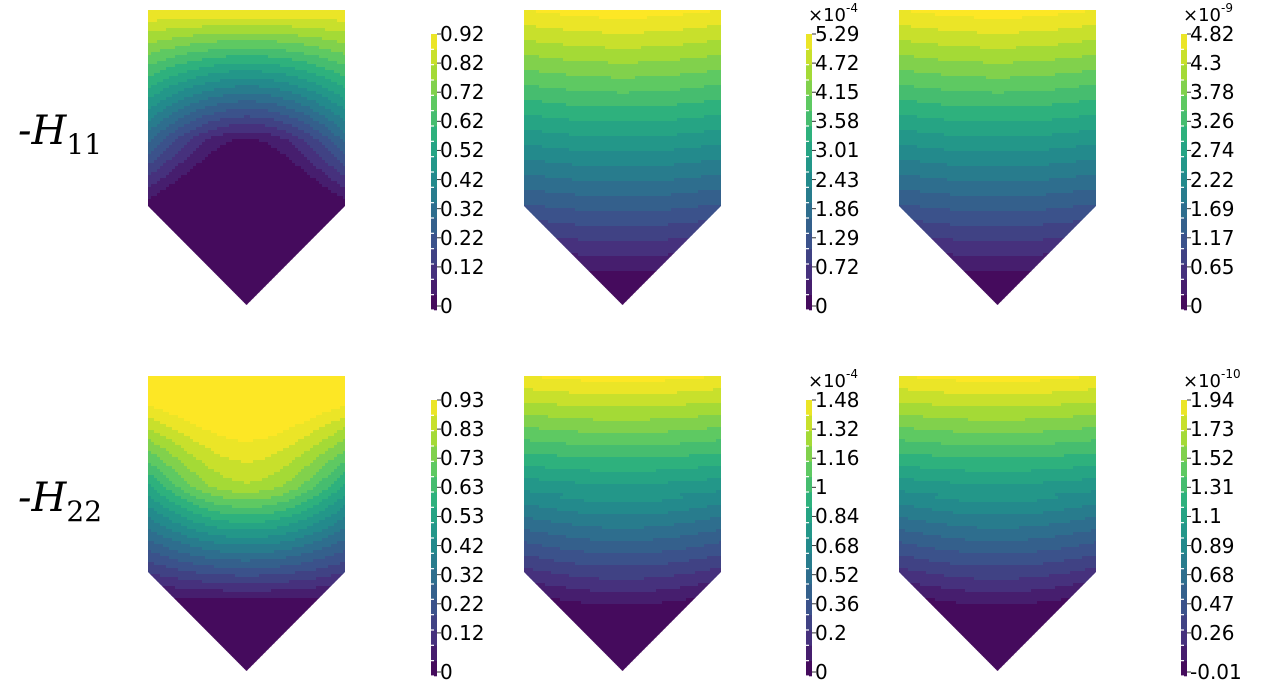 This screenshot has height=687, width=1271. I want to click on row-label-h11: -H11, so click(60, 134).